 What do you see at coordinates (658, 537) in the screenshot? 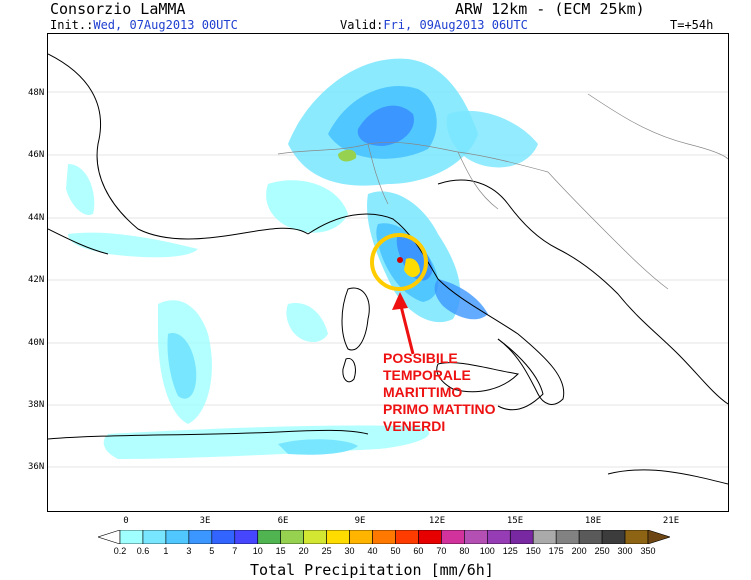
I see `colorbar-arrow-right` at bounding box center [658, 537].